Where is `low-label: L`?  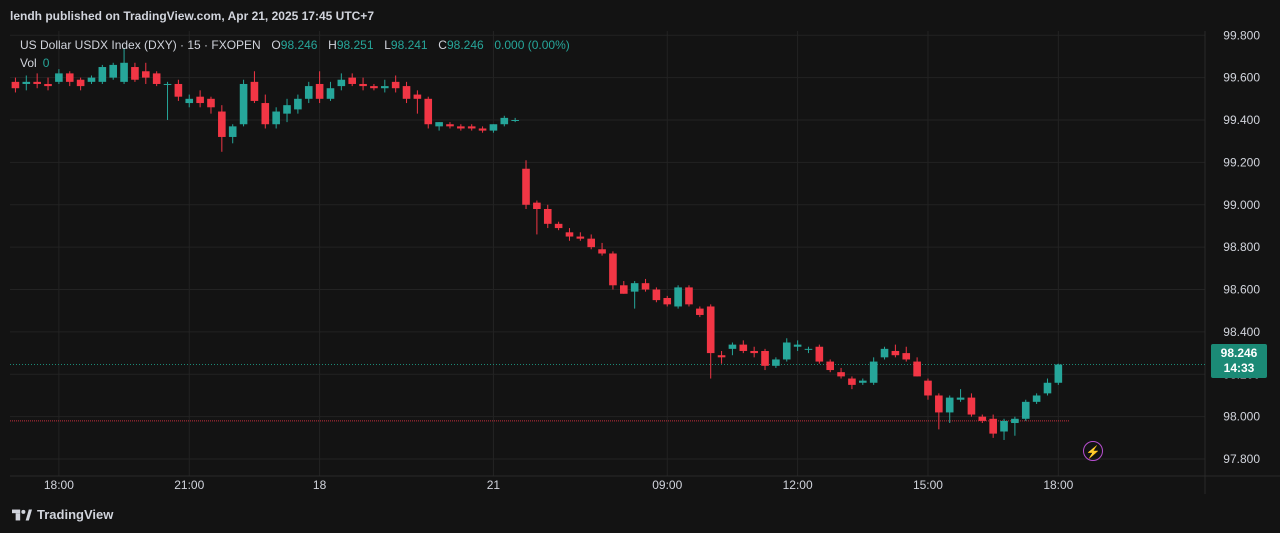 low-label: L is located at coordinates (387, 45).